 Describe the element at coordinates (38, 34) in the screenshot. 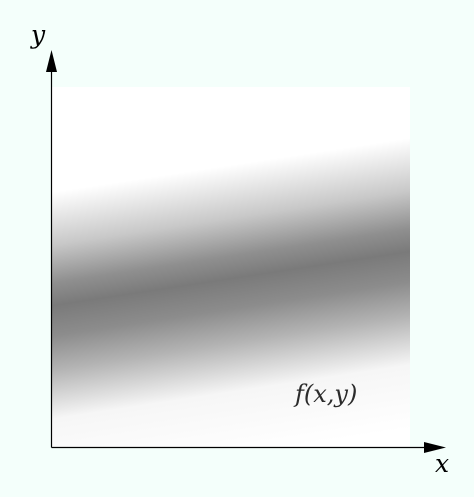

I see `y-axis-label: y` at that location.